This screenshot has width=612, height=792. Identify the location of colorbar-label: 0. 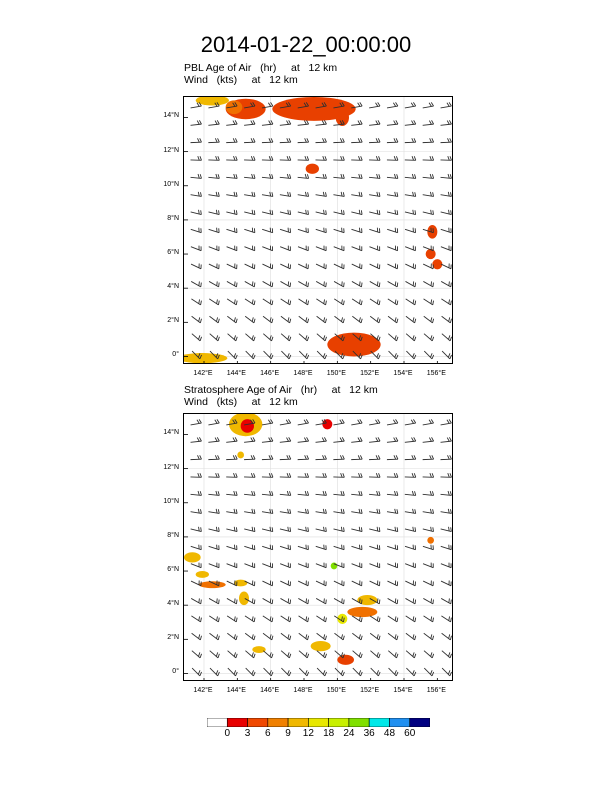
(227, 733).